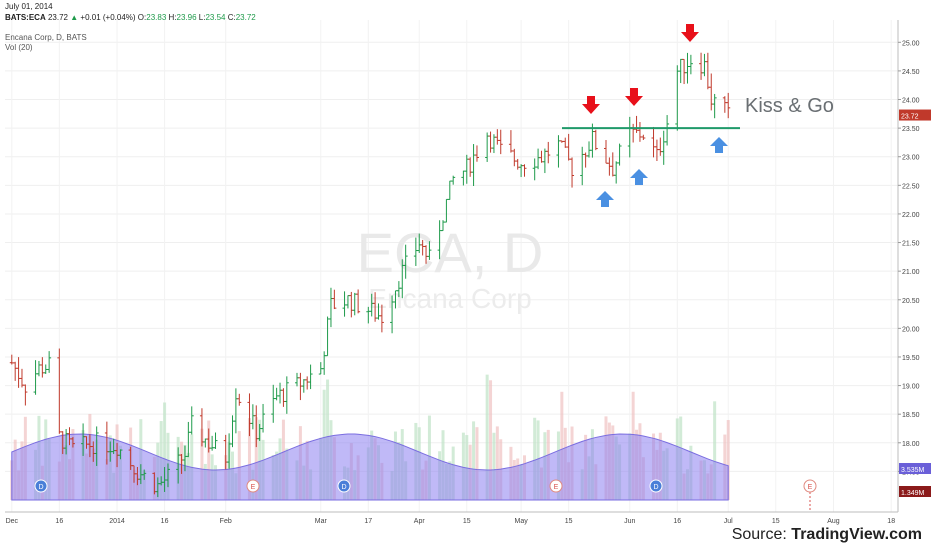  Describe the element at coordinates (521, 521) in the screenshot. I see `time-tick-label: May` at that location.